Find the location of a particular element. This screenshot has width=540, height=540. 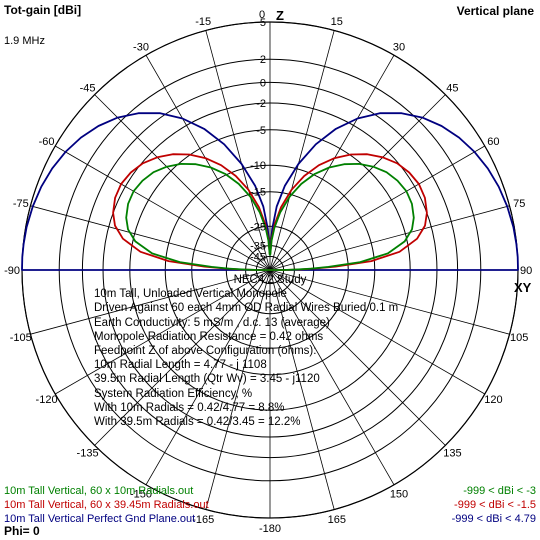

angle-tick-label: 15 is located at coordinates (337, 22).